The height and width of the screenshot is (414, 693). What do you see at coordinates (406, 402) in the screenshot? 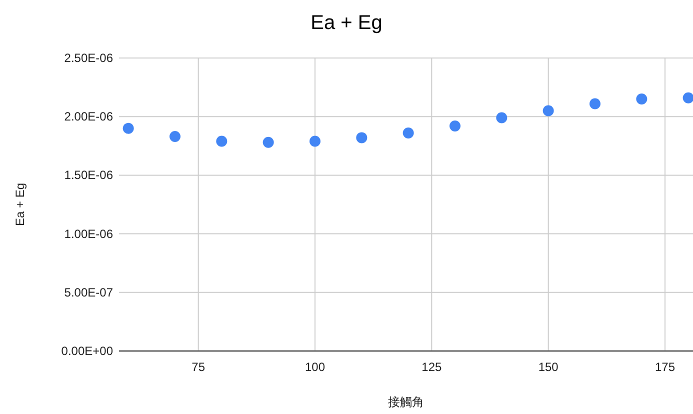
I see `x-axis-title: 接觸角` at bounding box center [406, 402].